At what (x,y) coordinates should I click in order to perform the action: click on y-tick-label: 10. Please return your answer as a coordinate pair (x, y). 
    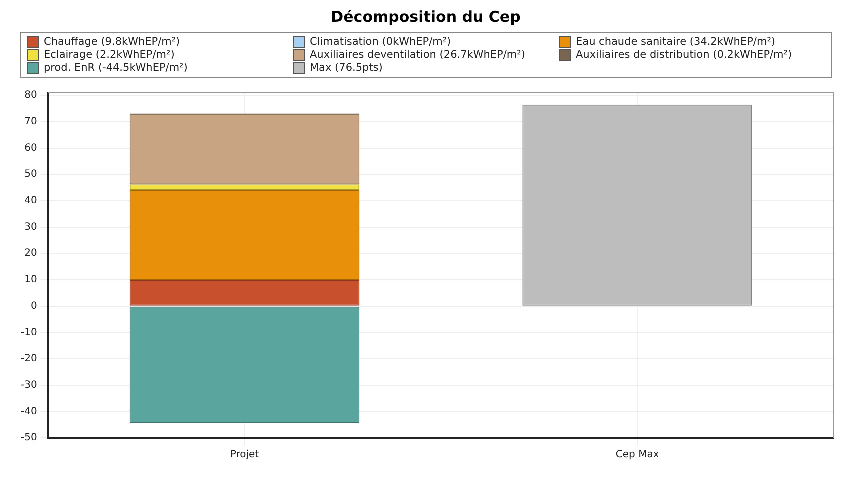
    Looking at the image, I should click on (31, 280).